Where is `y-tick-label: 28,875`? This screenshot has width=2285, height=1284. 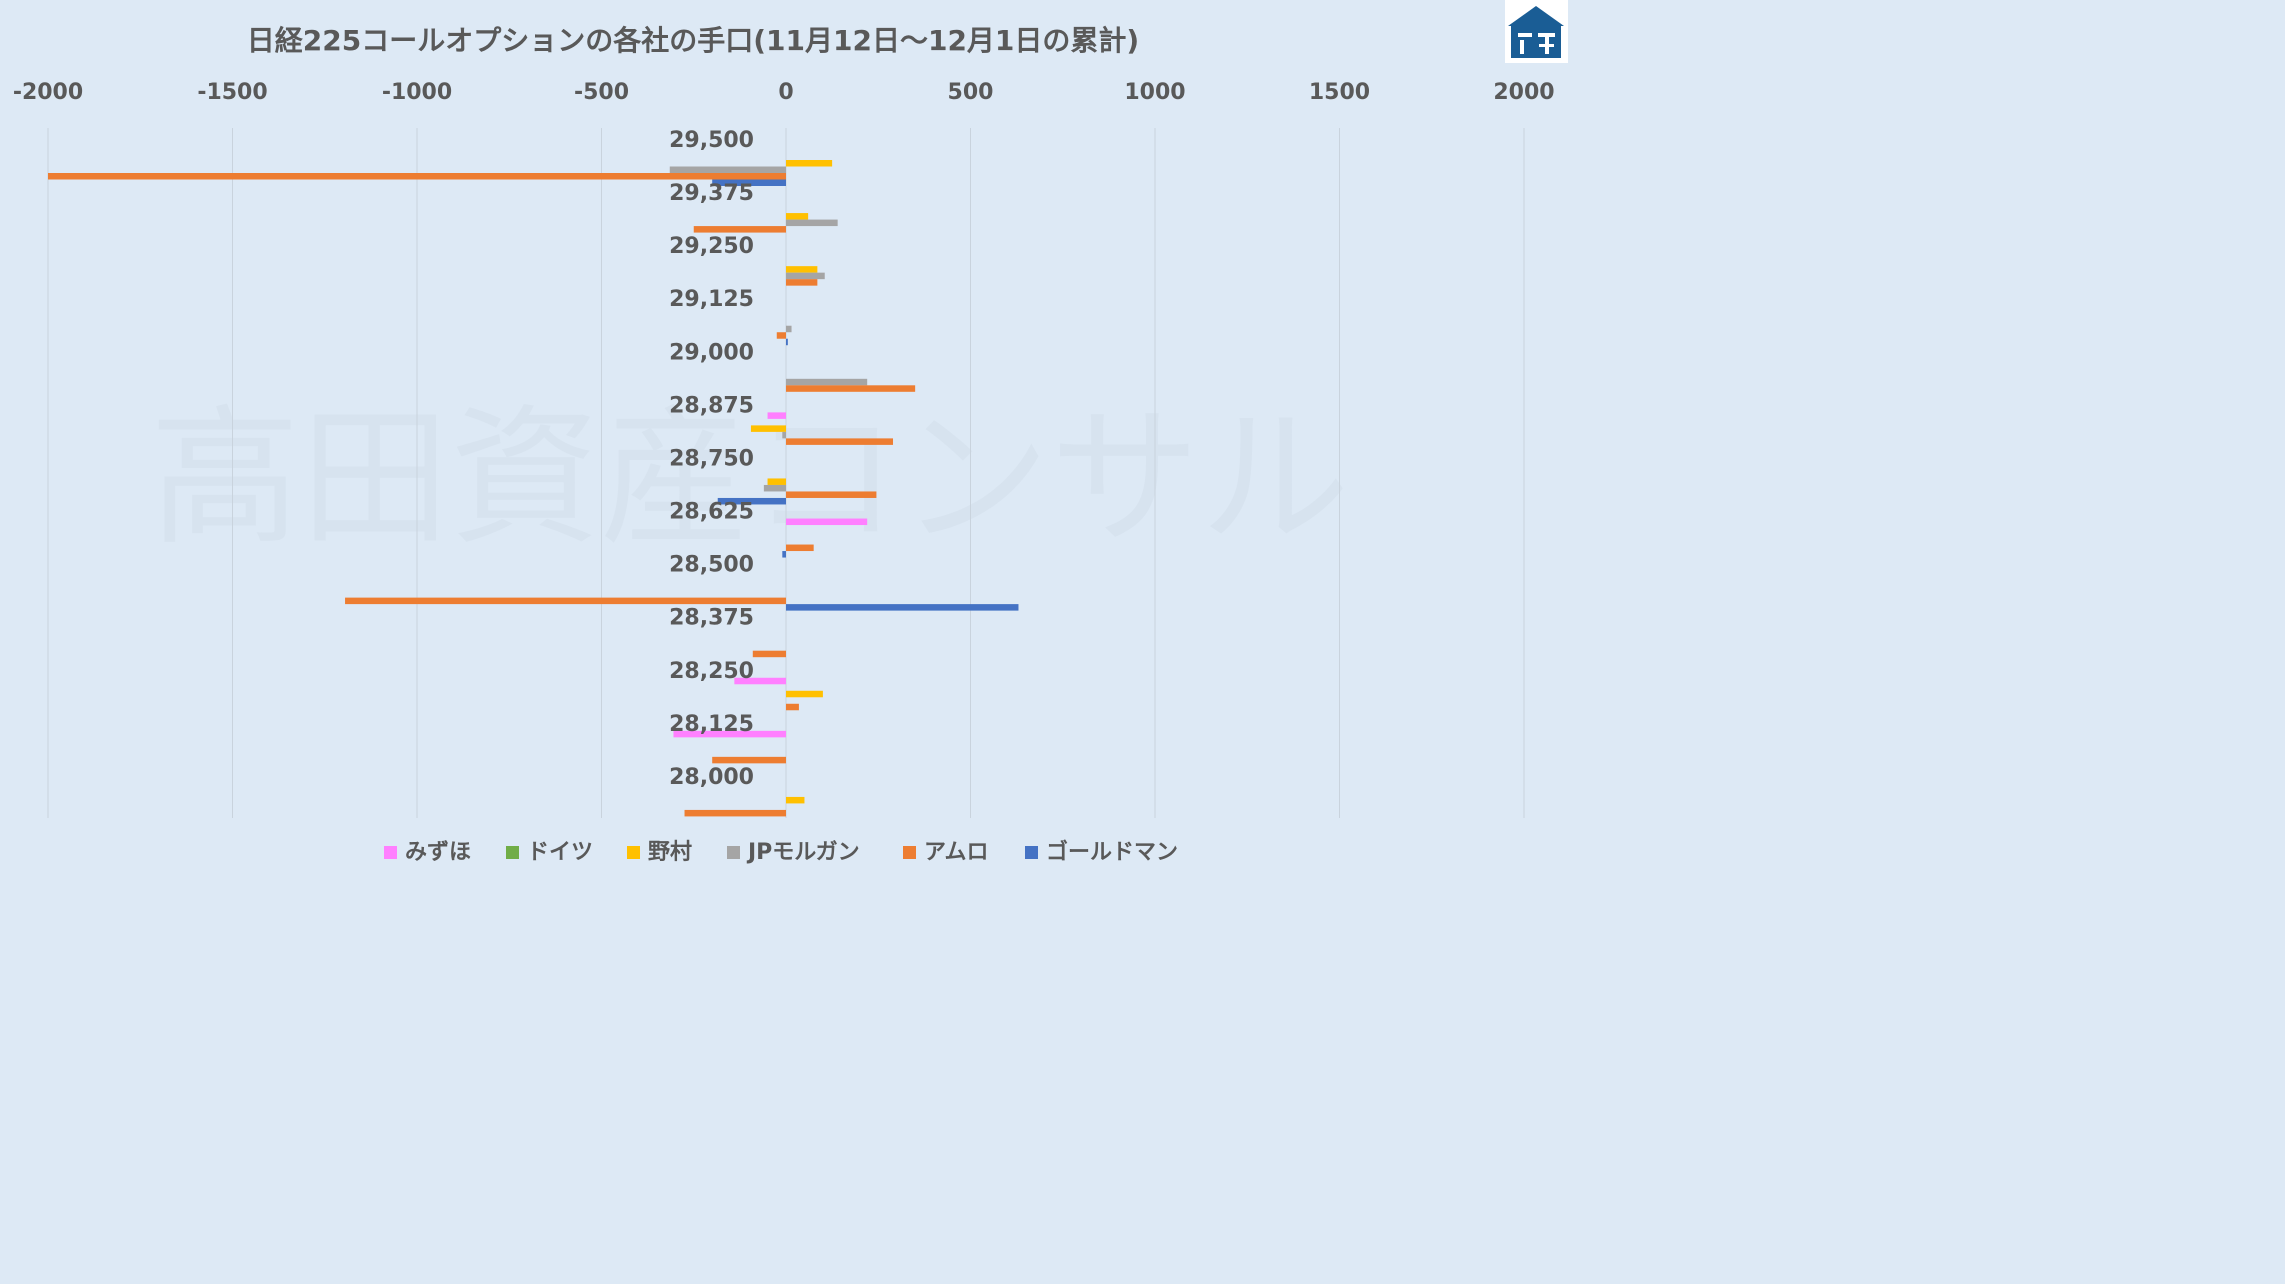 y-tick-label: 28,875 is located at coordinates (711, 405).